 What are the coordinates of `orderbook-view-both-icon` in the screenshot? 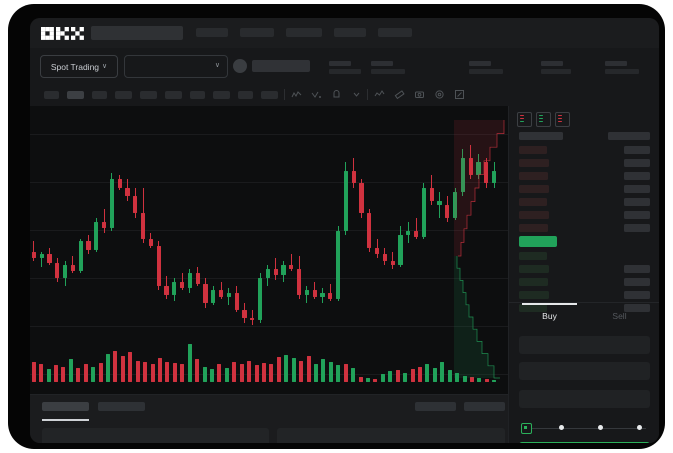 It's located at (524, 119).